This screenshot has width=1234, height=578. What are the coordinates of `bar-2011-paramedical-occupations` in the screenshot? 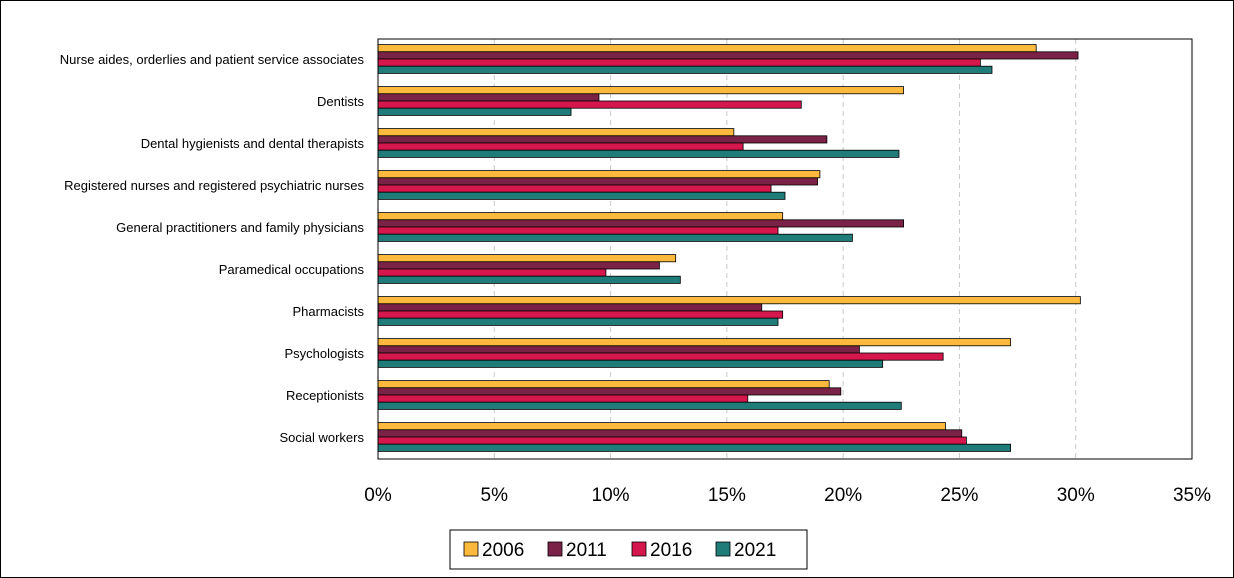 It's located at (518, 265).